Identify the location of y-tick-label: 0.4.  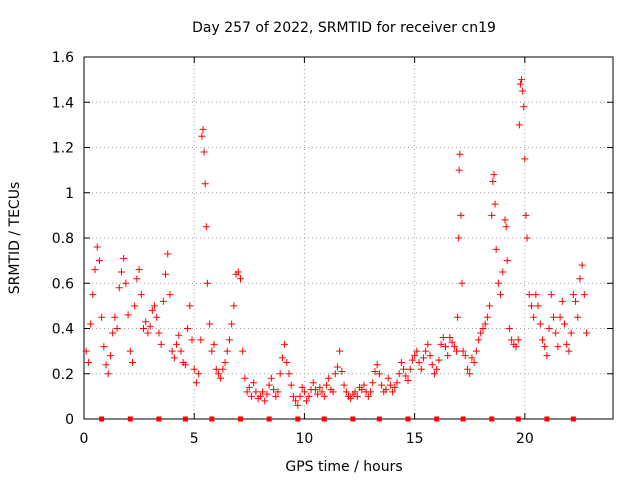
(63, 330).